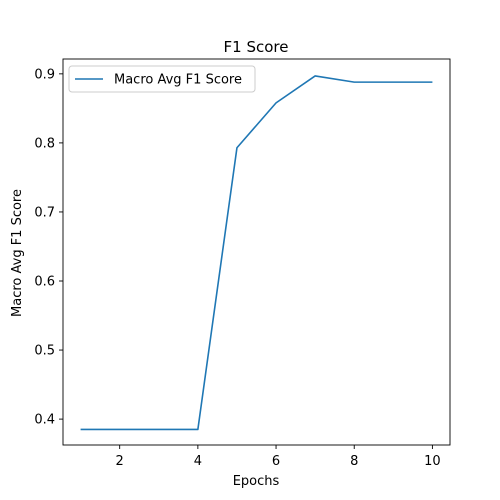  What do you see at coordinates (44, 282) in the screenshot?
I see `y-tick-label: 0.6` at bounding box center [44, 282].